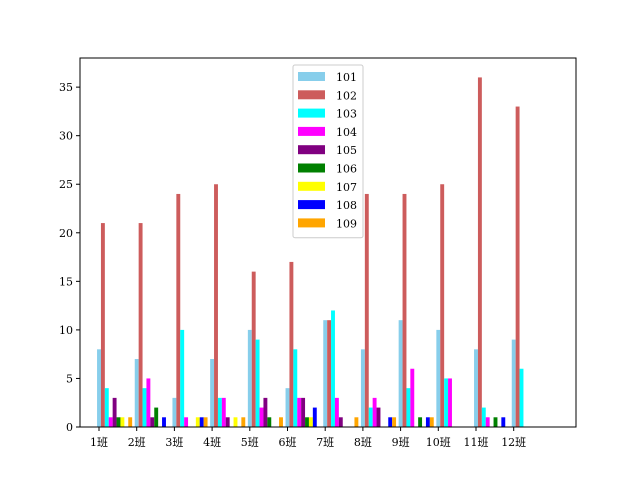 The height and width of the screenshot is (485, 640). Describe the element at coordinates (178, 310) in the screenshot. I see `bar-102-3班` at that location.